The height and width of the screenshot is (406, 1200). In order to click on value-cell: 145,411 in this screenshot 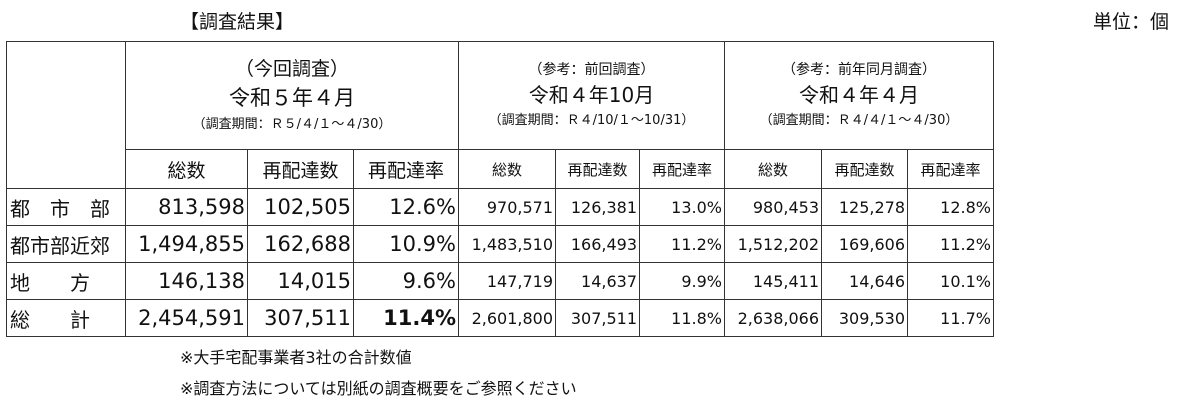, I will do `click(773, 281)`.